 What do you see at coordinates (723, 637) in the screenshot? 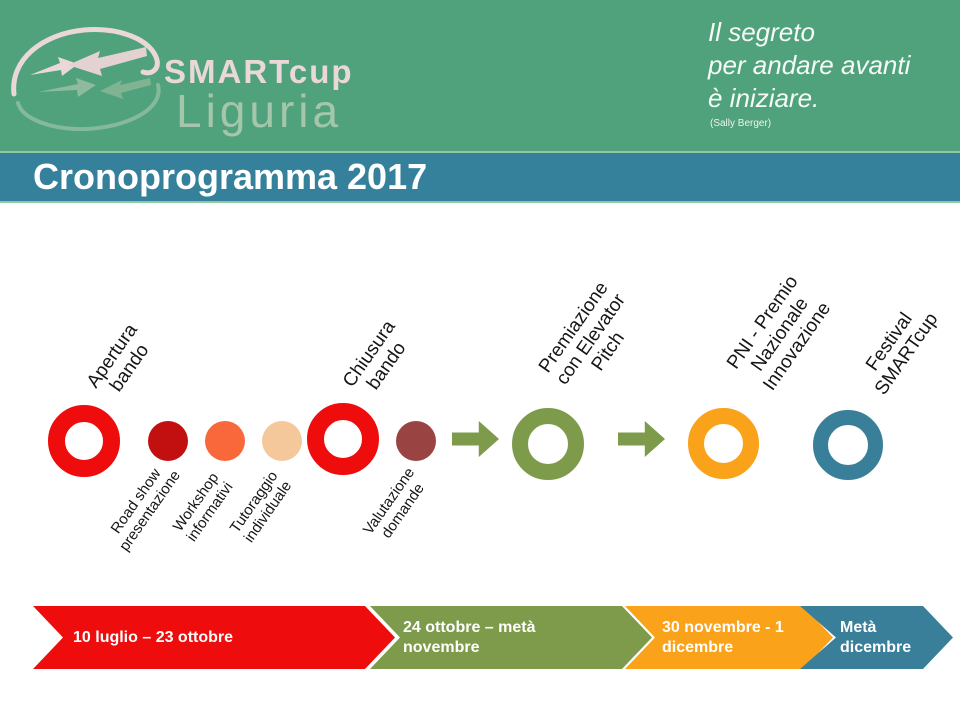
I see `phase-bar-3-label: 30 novembre - 1 dicembre` at bounding box center [723, 637].